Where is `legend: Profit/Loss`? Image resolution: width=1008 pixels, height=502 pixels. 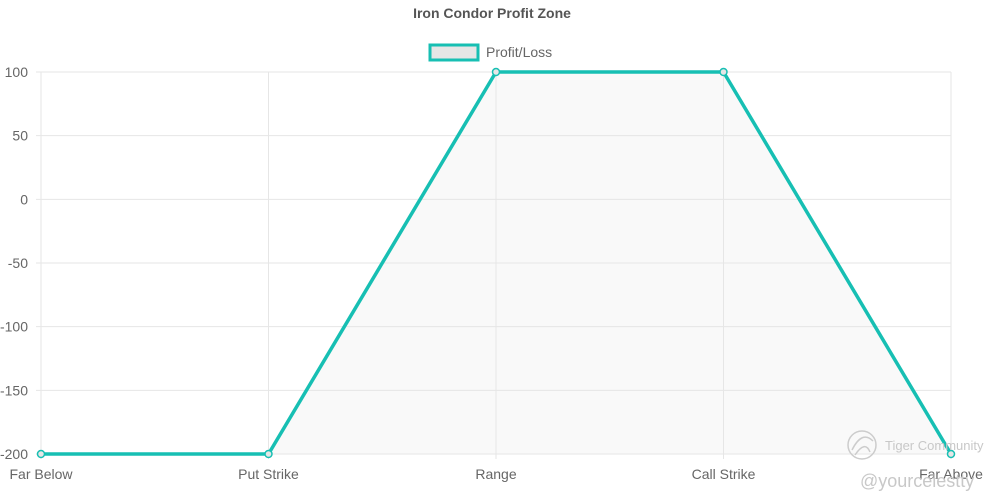
legend: Profit/Loss is located at coordinates (490, 52).